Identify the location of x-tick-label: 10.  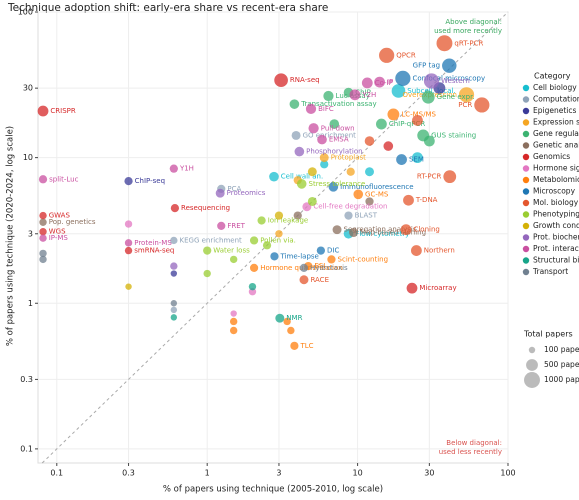
(358, 473).